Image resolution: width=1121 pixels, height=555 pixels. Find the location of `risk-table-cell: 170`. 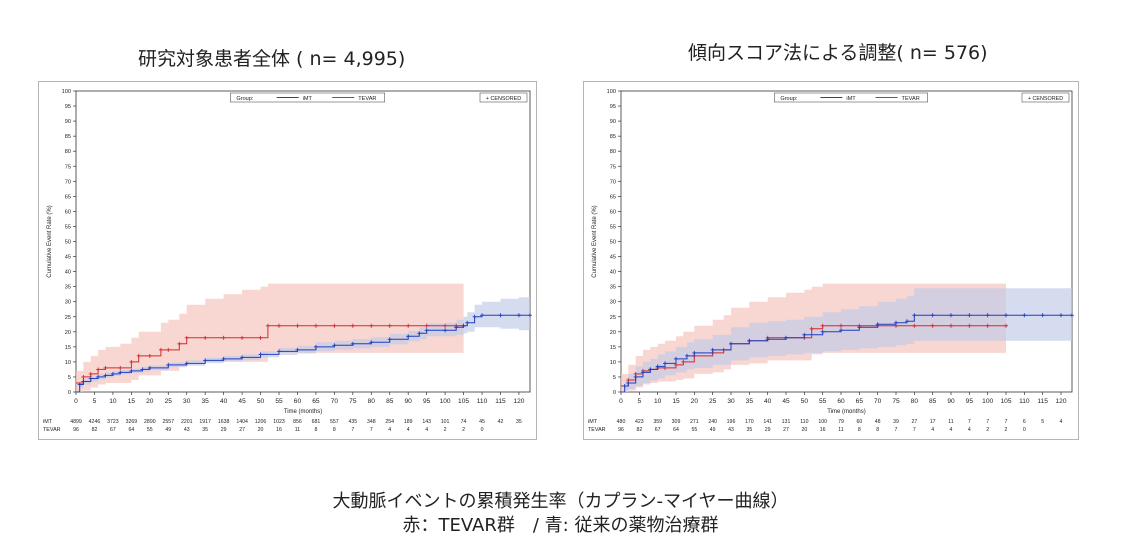

risk-table-cell: 170 is located at coordinates (749, 422).